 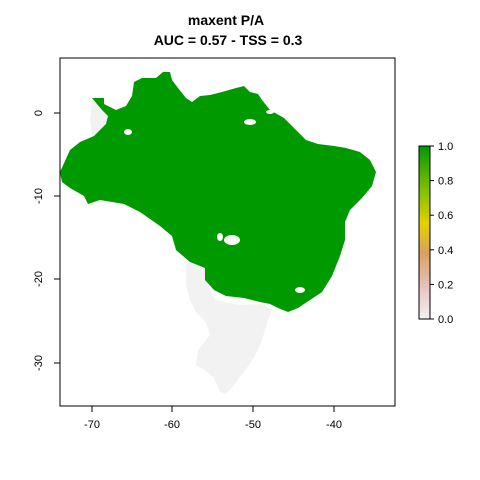 I want to click on y-axis, so click(x=57, y=238).